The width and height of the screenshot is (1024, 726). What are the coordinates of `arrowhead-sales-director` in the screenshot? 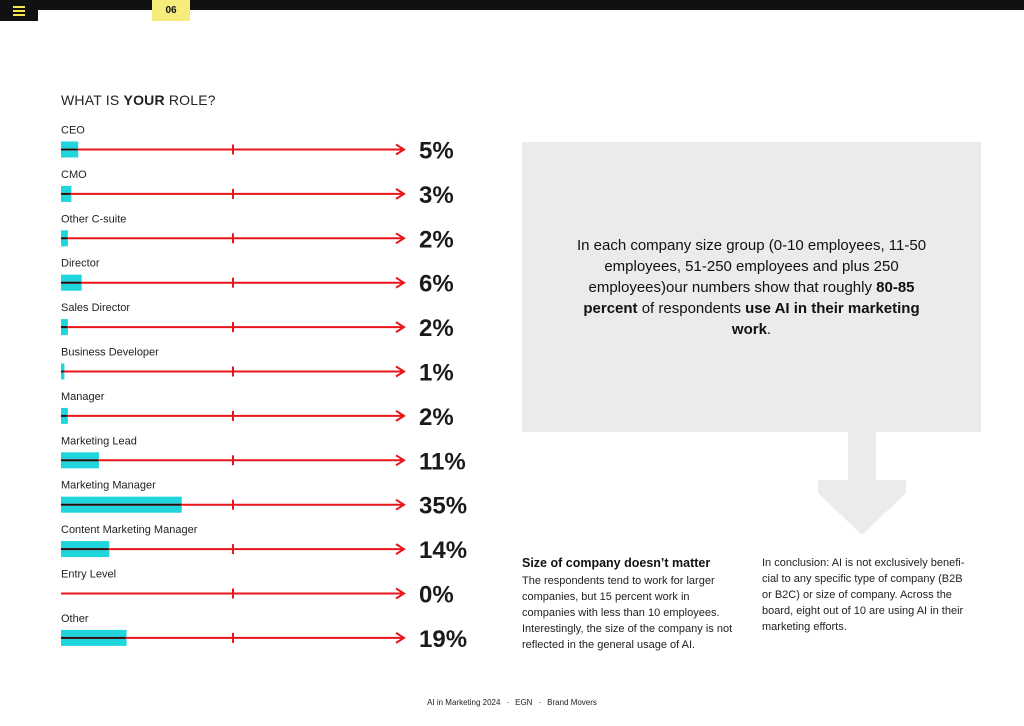 It's located at (400, 327).